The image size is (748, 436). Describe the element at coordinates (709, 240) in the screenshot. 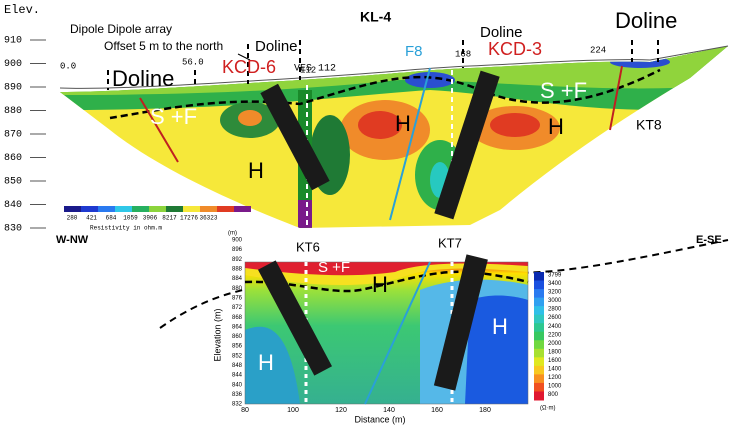

I see `end-label: E-SE` at that location.